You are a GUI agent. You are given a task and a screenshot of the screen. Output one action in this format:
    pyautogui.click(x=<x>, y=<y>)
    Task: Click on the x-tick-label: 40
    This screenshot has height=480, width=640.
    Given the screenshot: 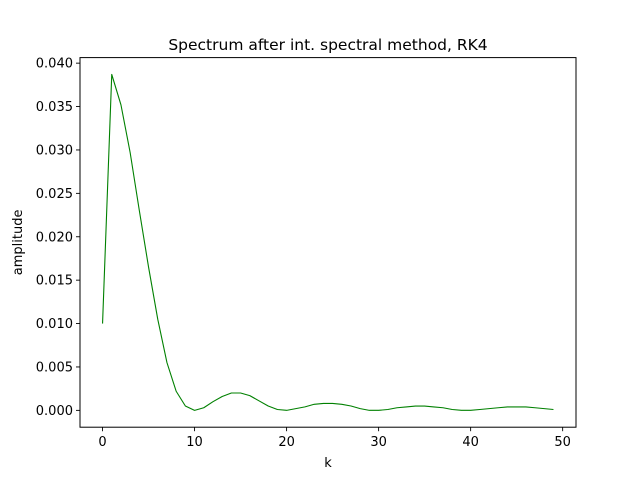 What is the action you would take?
    pyautogui.click(x=470, y=442)
    